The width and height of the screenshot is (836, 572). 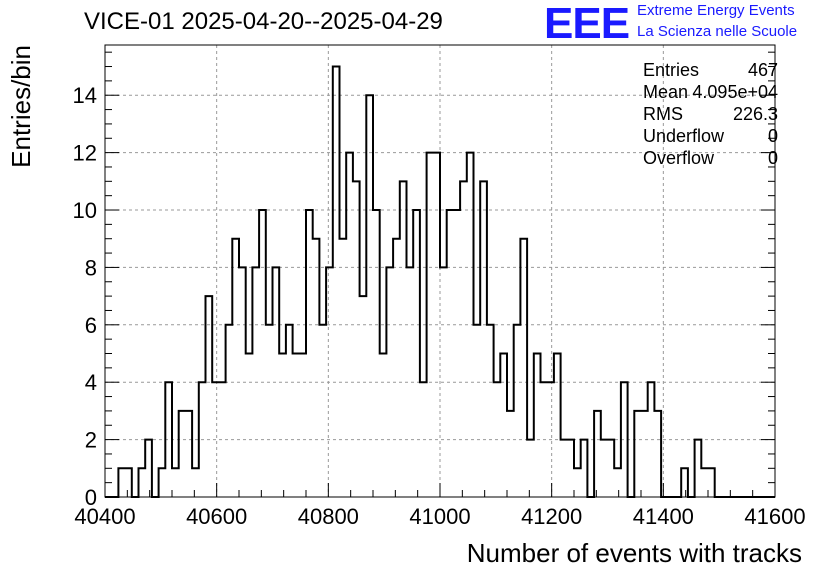 I want to click on y-tick-label: 8, so click(x=91, y=267).